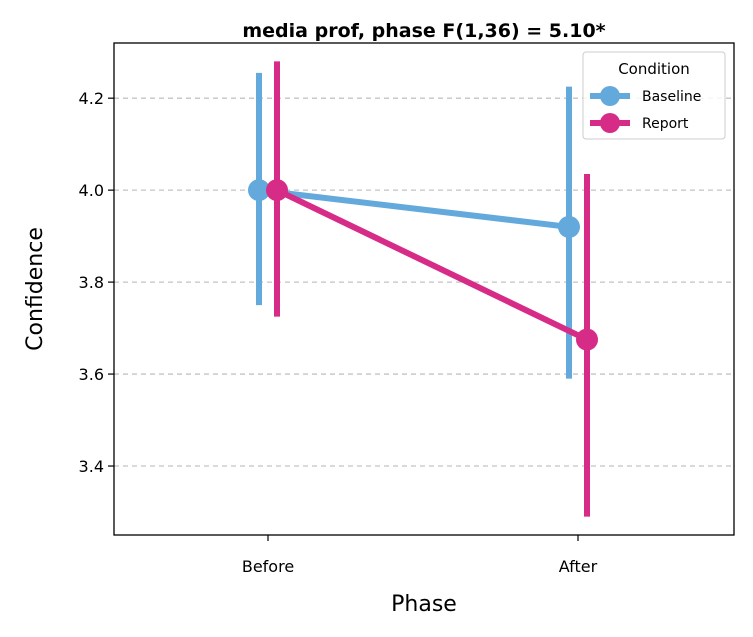  I want to click on legend: Condition Baseline Report, so click(654, 95).